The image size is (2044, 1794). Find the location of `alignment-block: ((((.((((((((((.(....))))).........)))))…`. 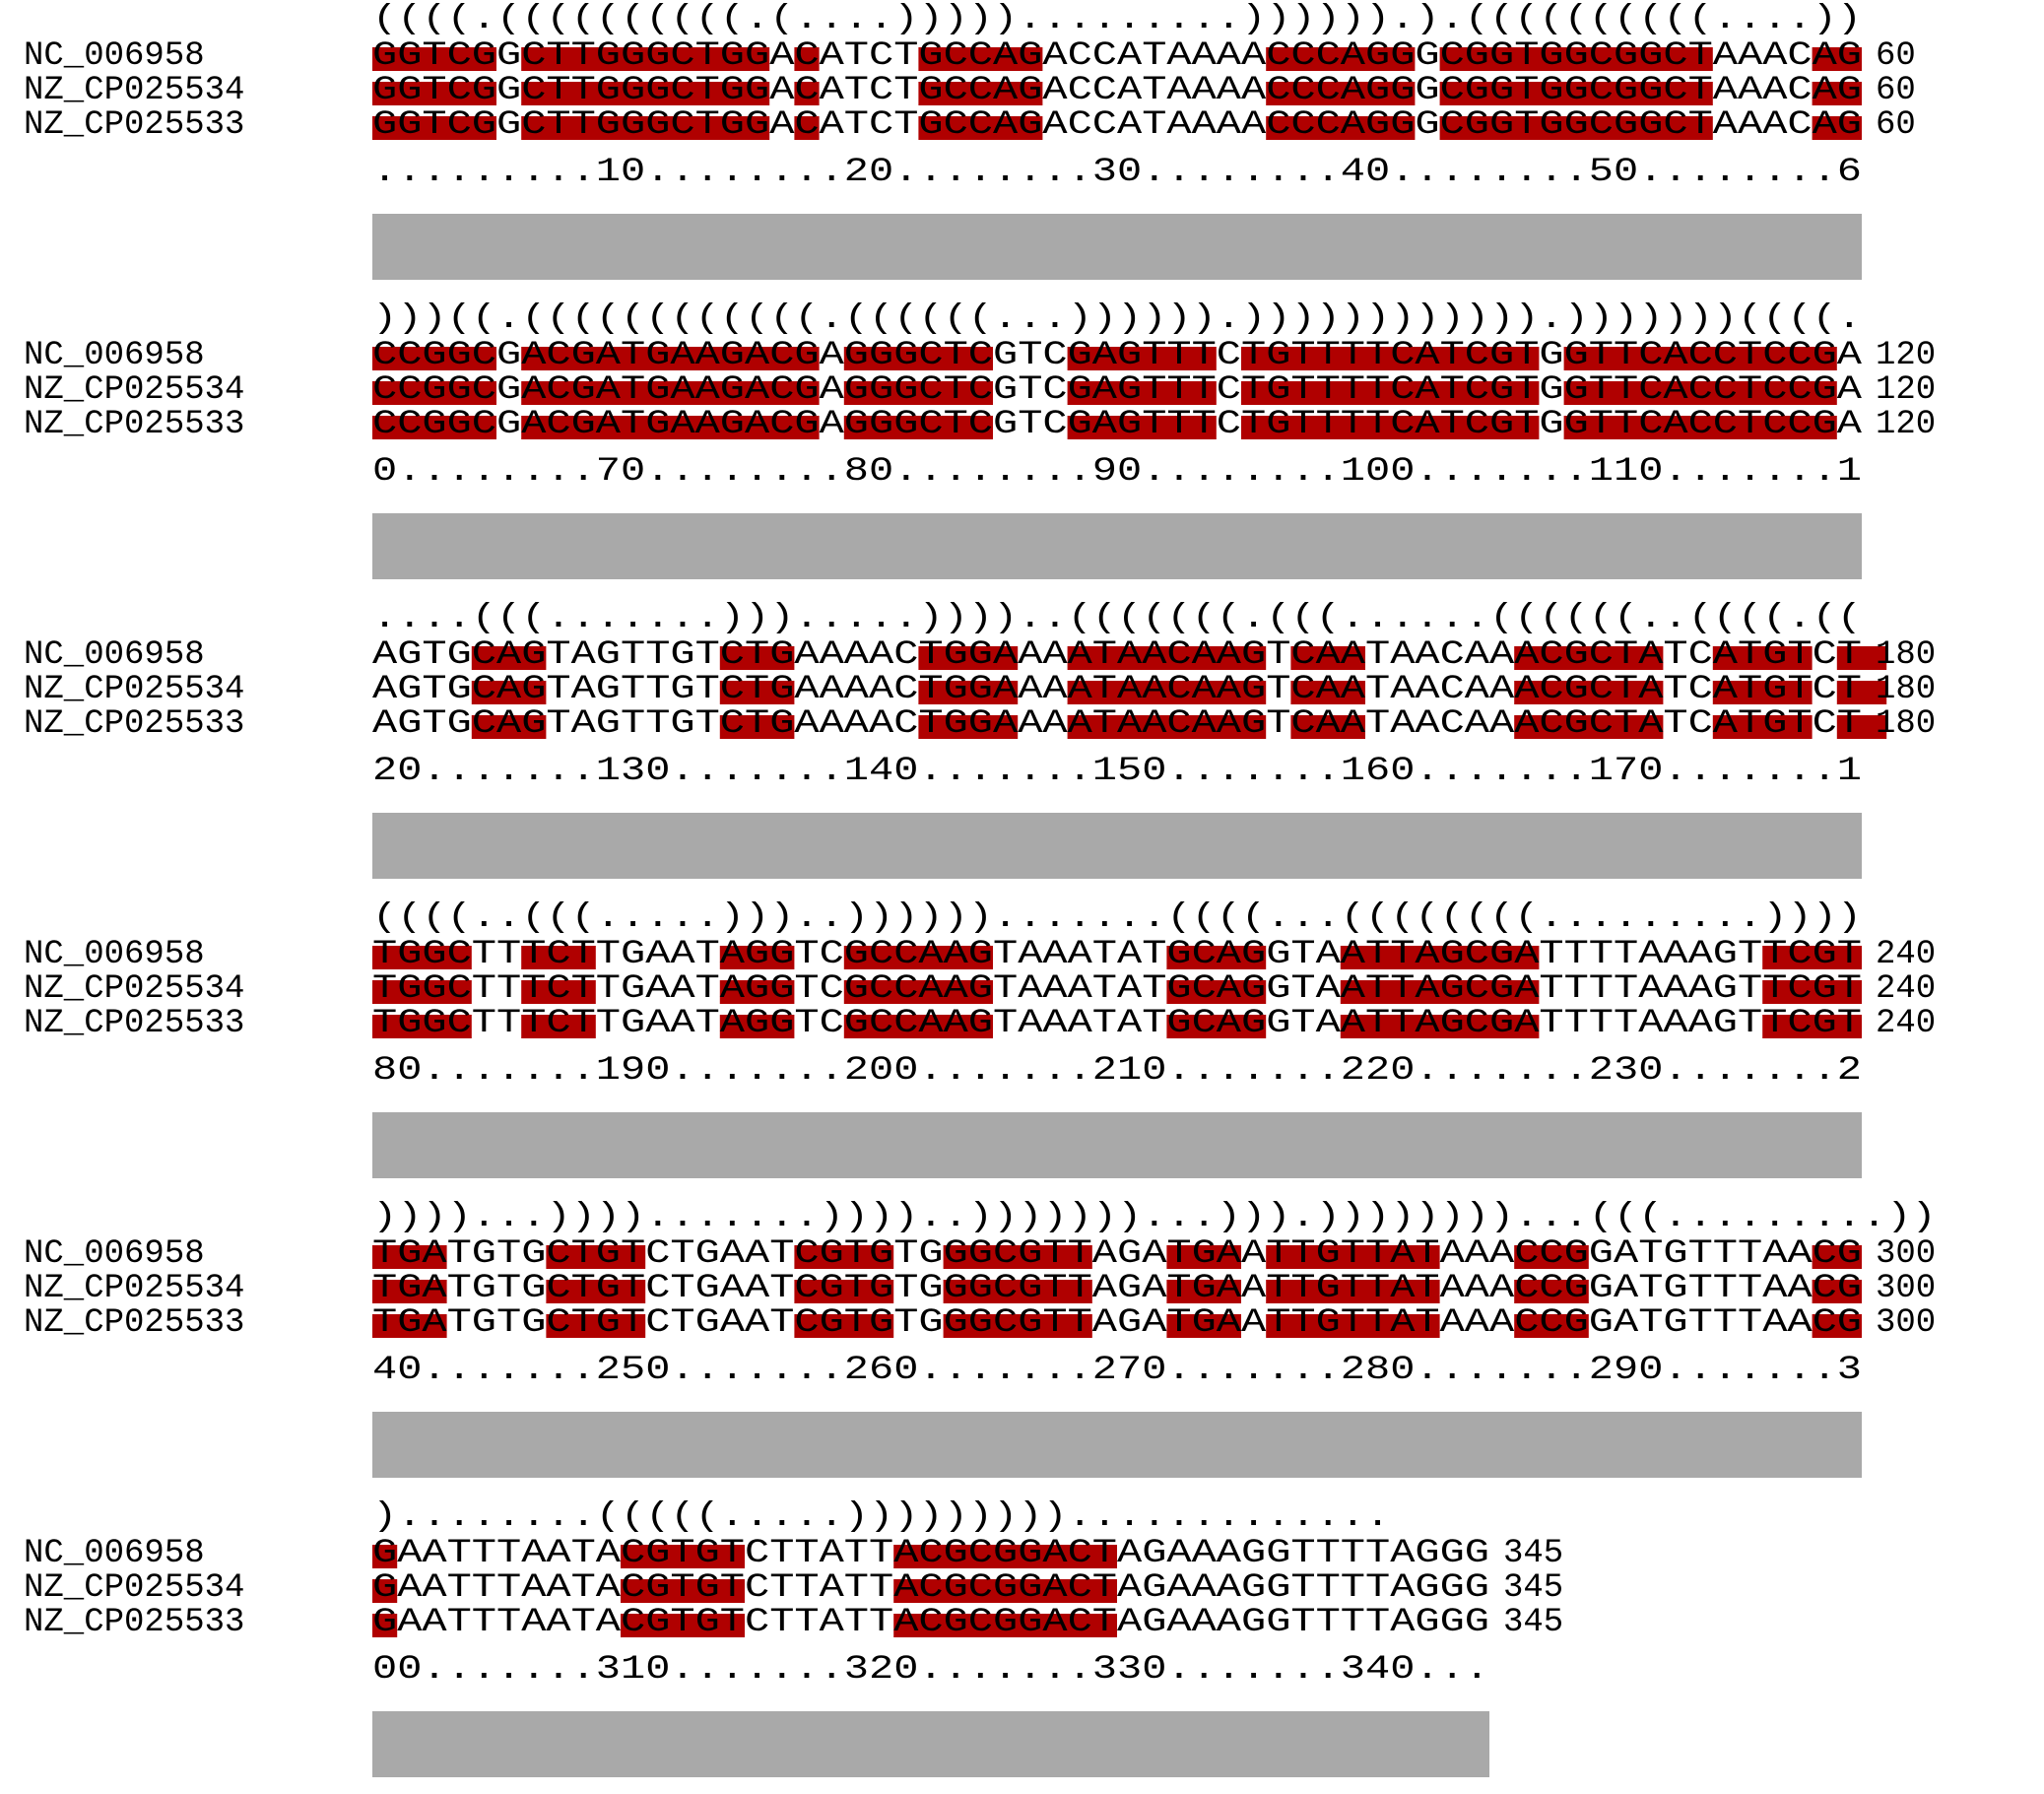

alignment-block: ((((.((((((((((.(....))))).........)))))… is located at coordinates (970, 141).